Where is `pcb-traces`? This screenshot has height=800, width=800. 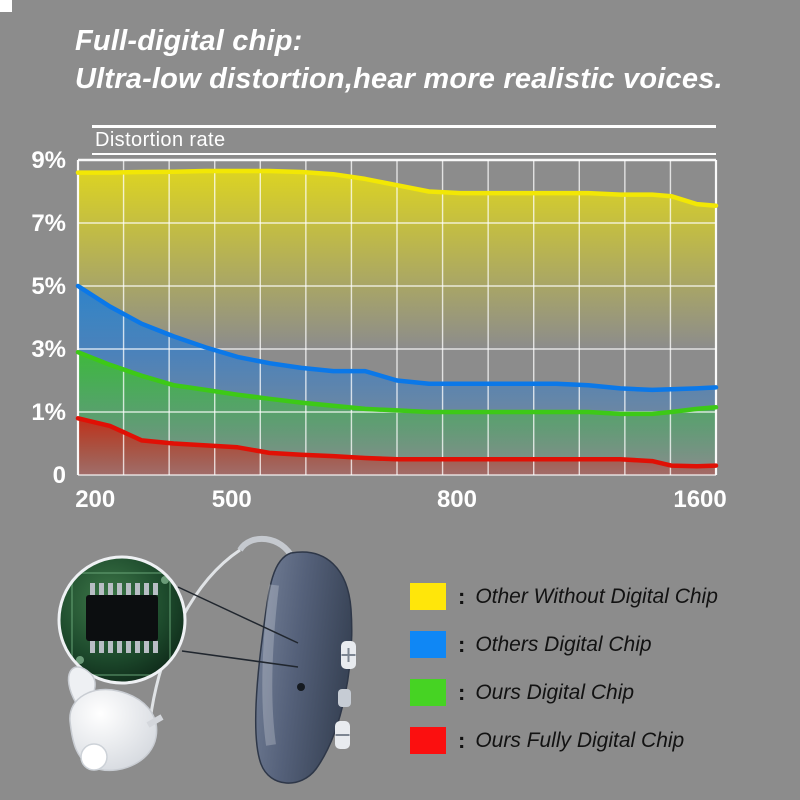 pcb-traces is located at coordinates (122, 620).